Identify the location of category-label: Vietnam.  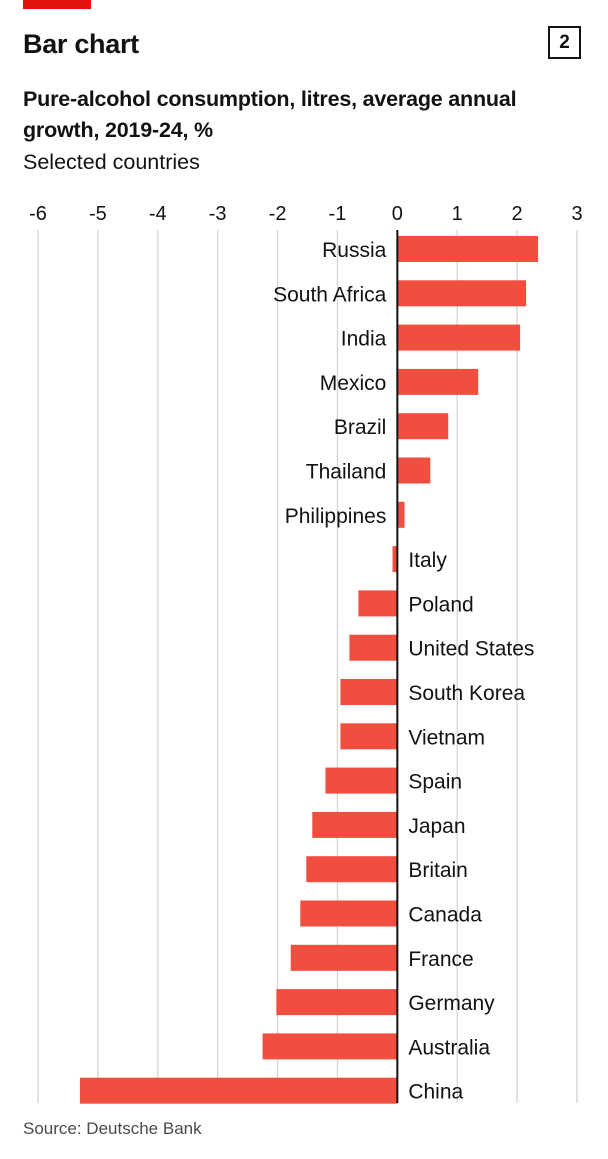
(446, 737).